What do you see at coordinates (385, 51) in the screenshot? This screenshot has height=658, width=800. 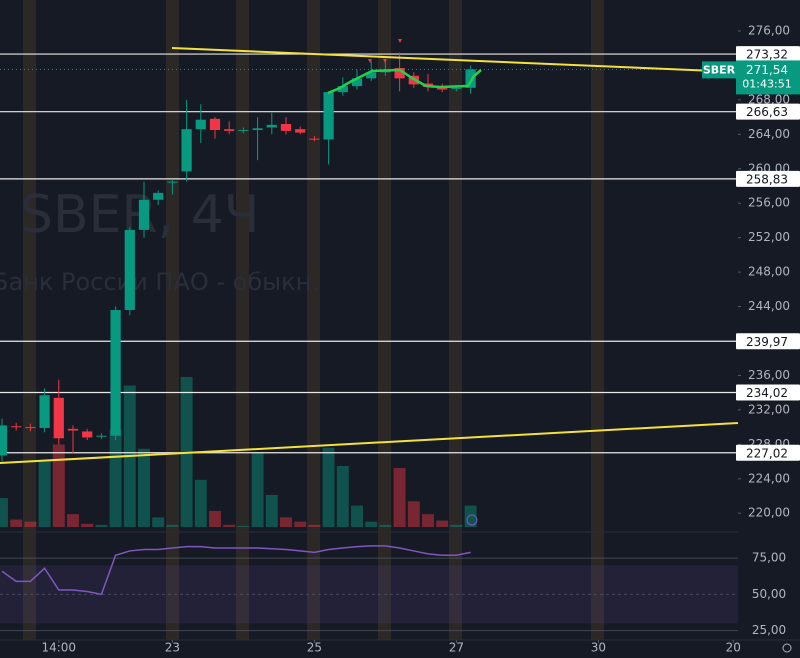 I see `signal-markers` at bounding box center [385, 51].